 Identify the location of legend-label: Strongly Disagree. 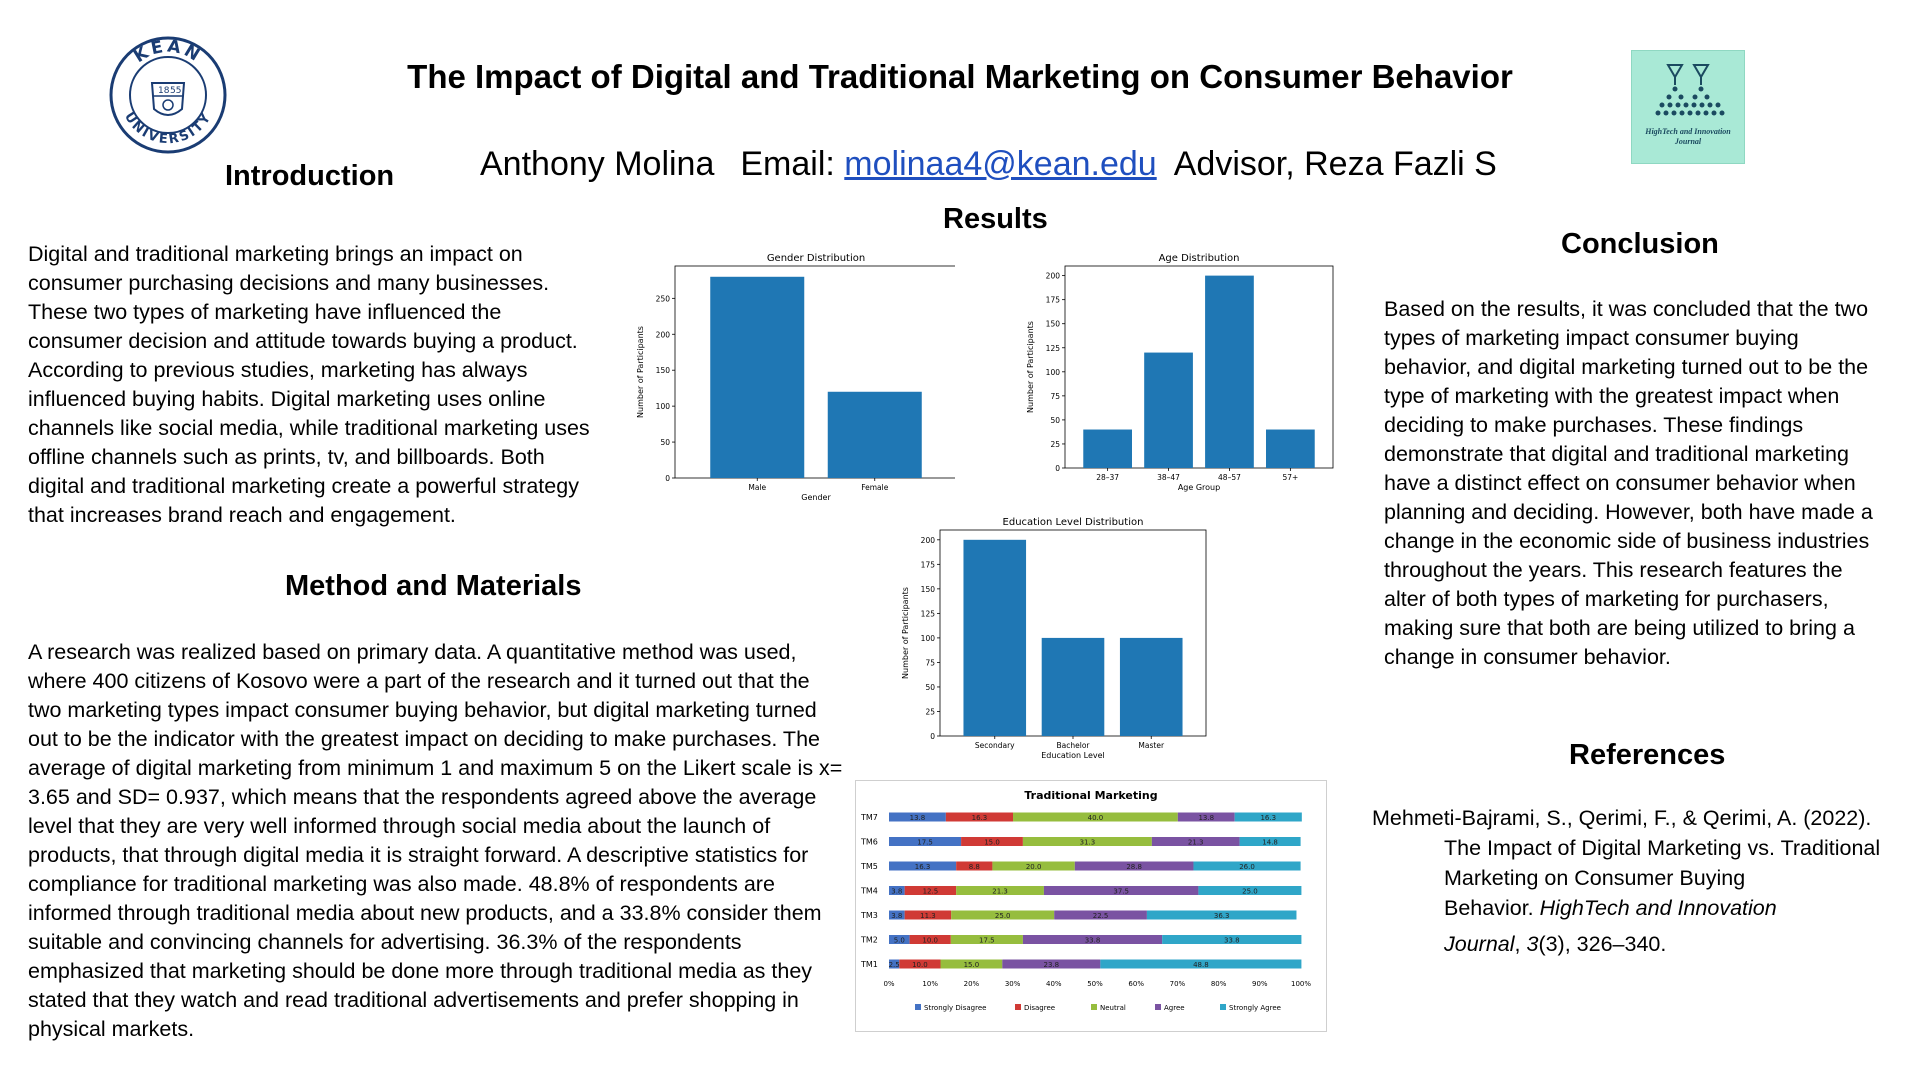
(955, 1008).